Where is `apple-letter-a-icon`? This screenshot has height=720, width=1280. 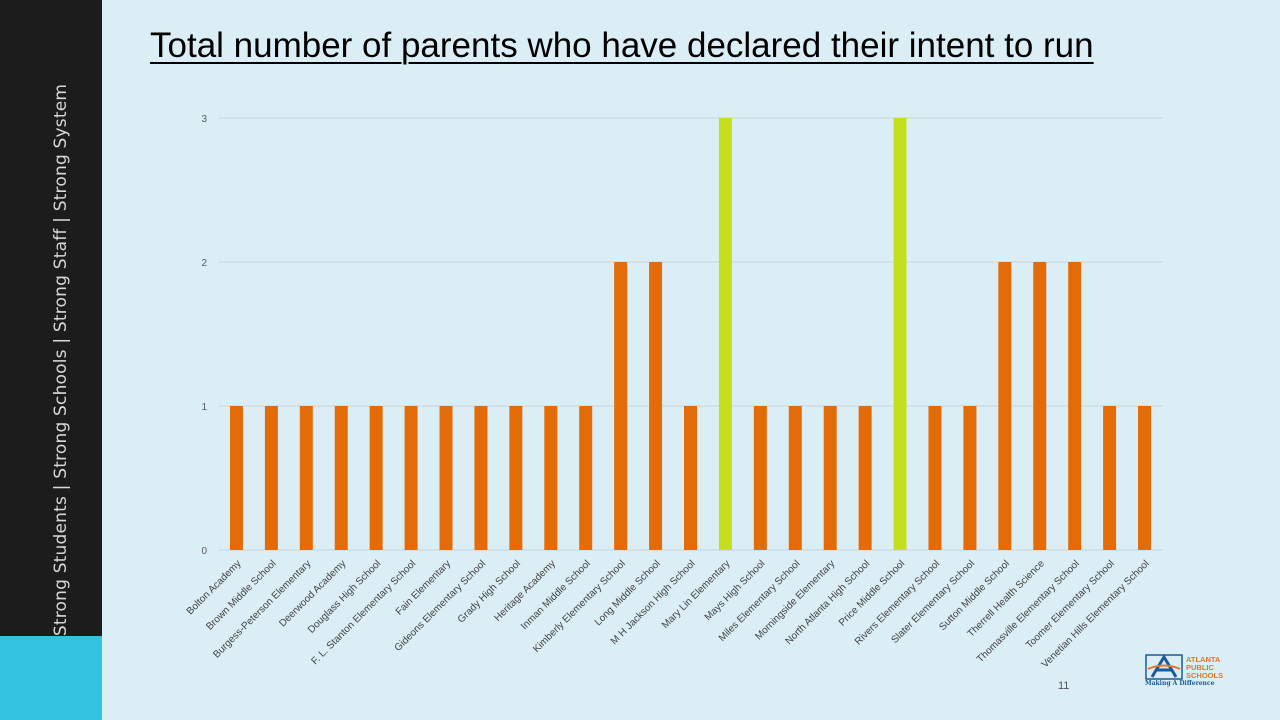
apple-letter-a-icon is located at coordinates (1164, 667).